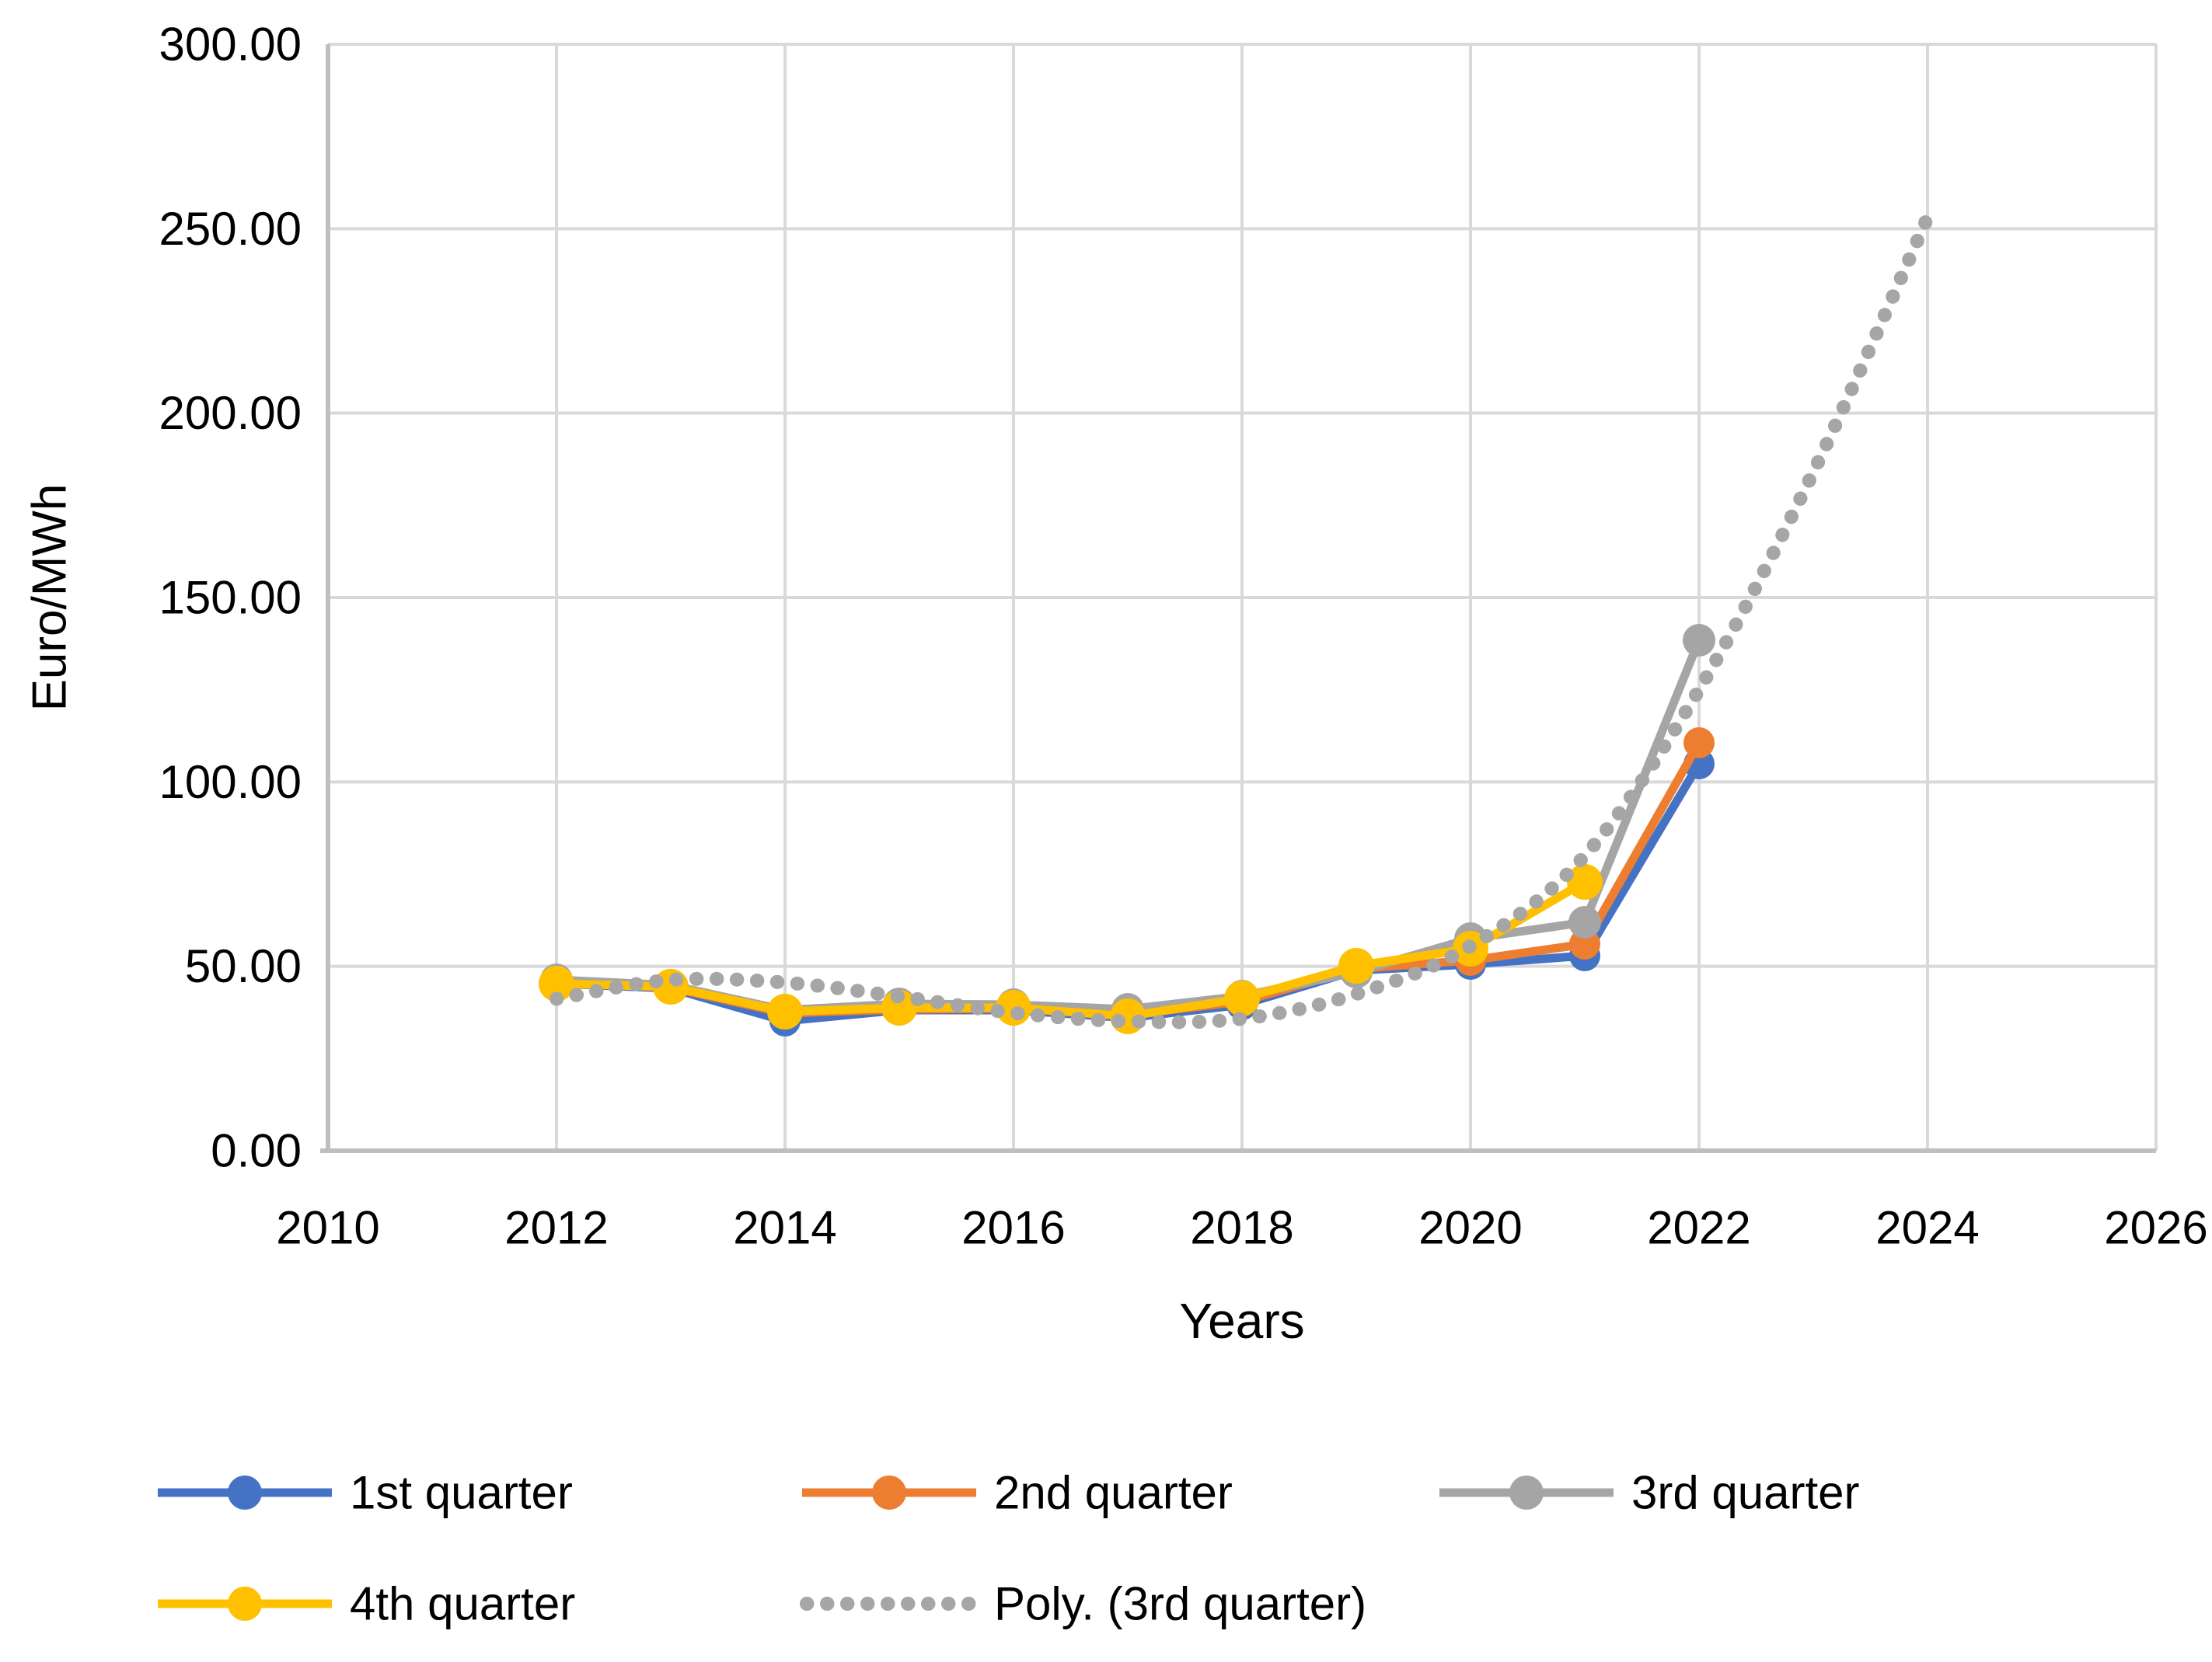 Image resolution: width=2212 pixels, height=1662 pixels. Describe the element at coordinates (556, 1228) in the screenshot. I see `x-tick-label: 2012` at that location.